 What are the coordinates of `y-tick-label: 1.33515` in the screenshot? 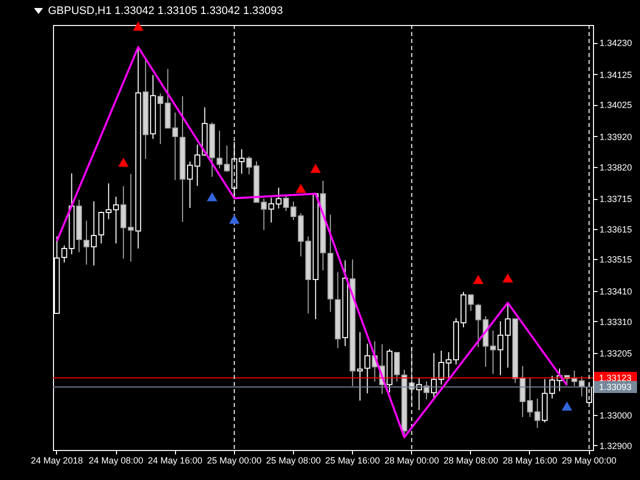 It's located at (616, 259).